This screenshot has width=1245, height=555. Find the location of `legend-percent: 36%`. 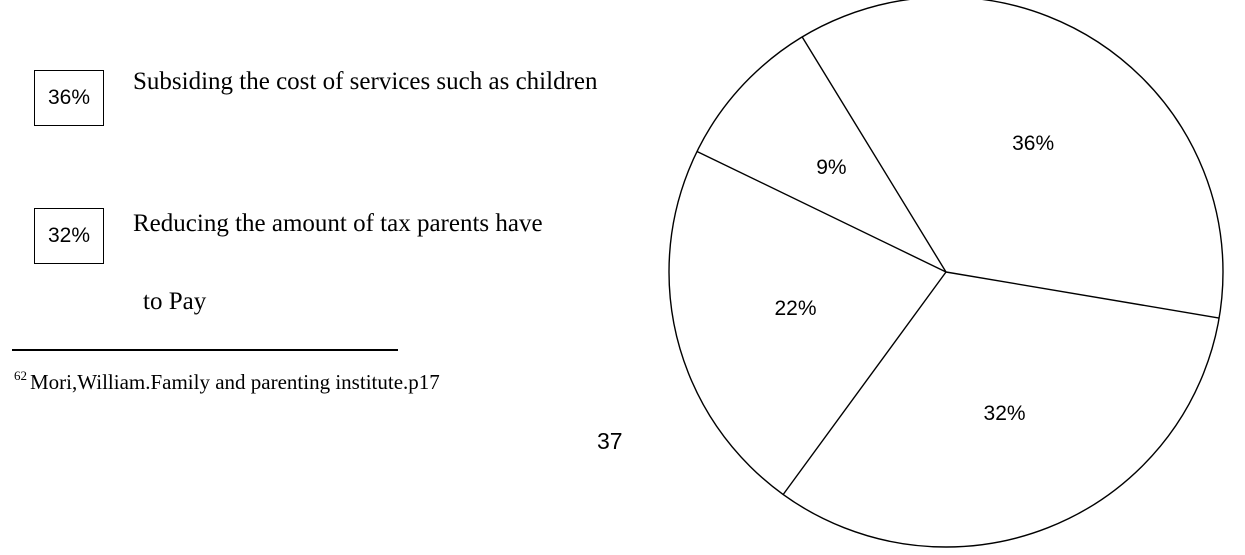

legend-percent: 36% is located at coordinates (69, 97).